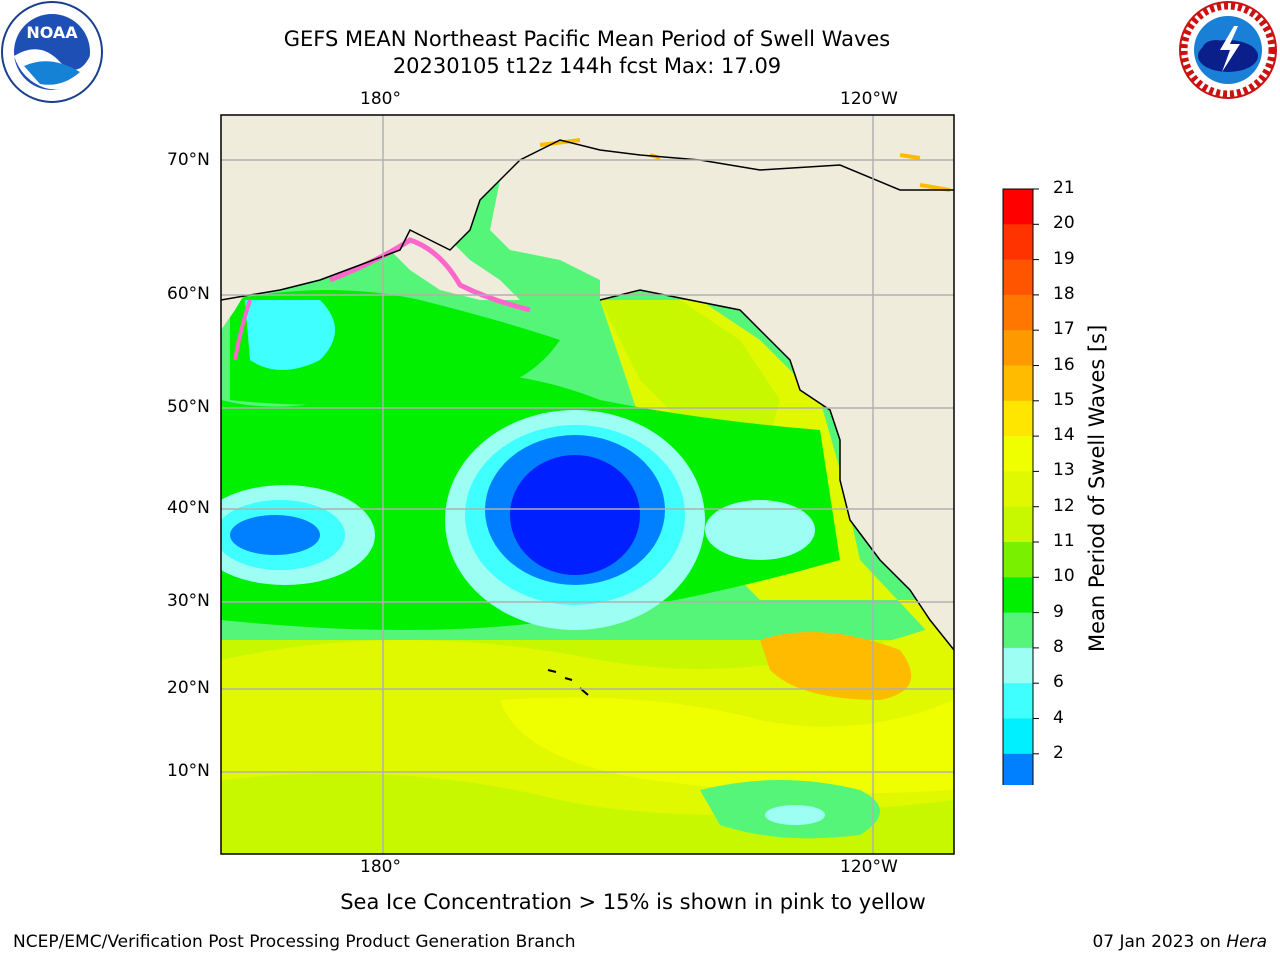  What do you see at coordinates (188, 688) in the screenshot?
I see `lat-tick-20n: 20°N` at bounding box center [188, 688].